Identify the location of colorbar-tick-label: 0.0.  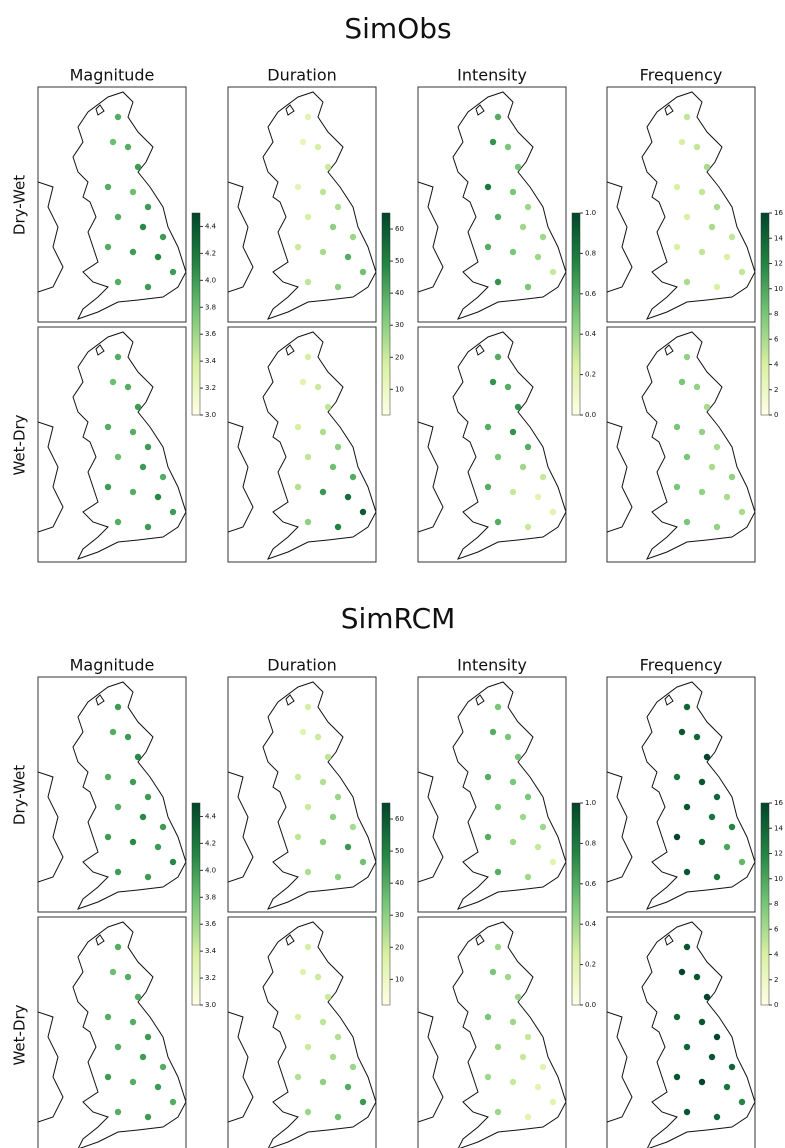
(590, 415).